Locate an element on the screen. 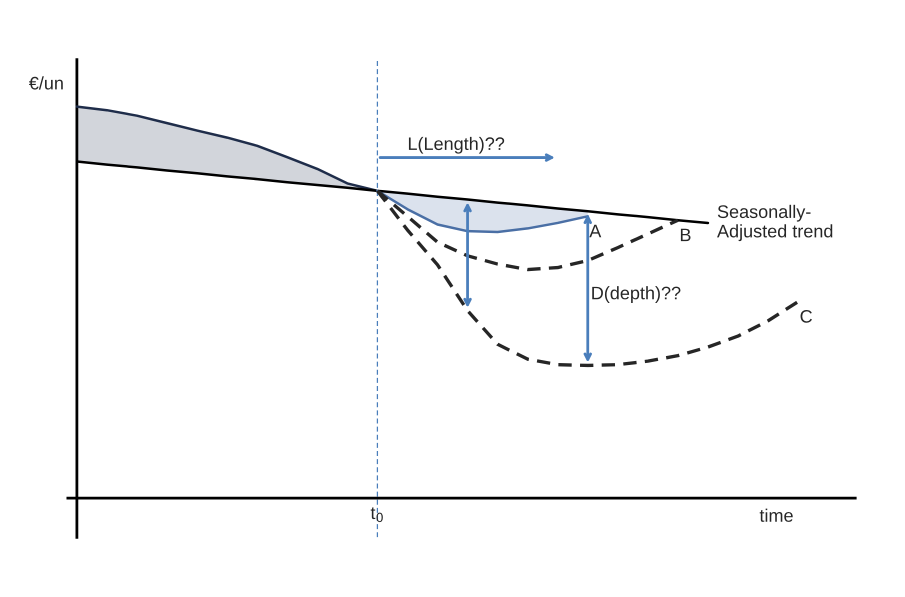 Image resolution: width=905 pixels, height=597 pixels. text: t$_{0}$ is located at coordinates (376, 514).